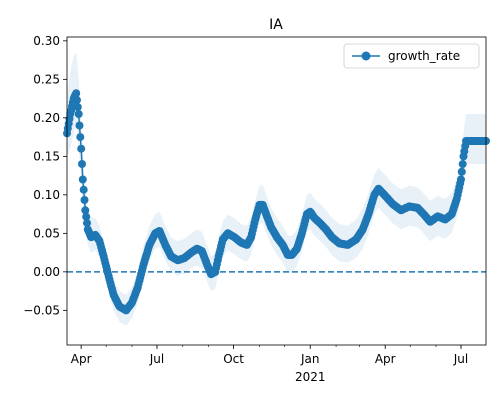  What do you see at coordinates (45, 175) in the screenshot?
I see `y-axis: −0.05 0.00 0.05 0.10 0.15 0.20 0.25 0.30` at bounding box center [45, 175].